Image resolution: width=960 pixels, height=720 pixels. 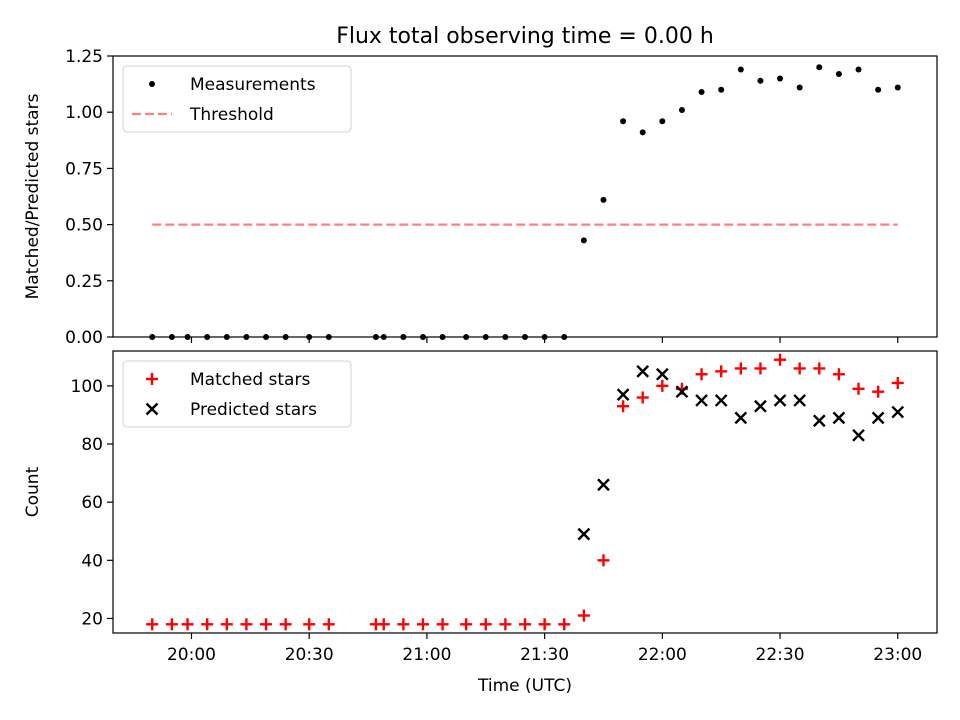 I want to click on legend-label: Threshold, so click(x=231, y=115).